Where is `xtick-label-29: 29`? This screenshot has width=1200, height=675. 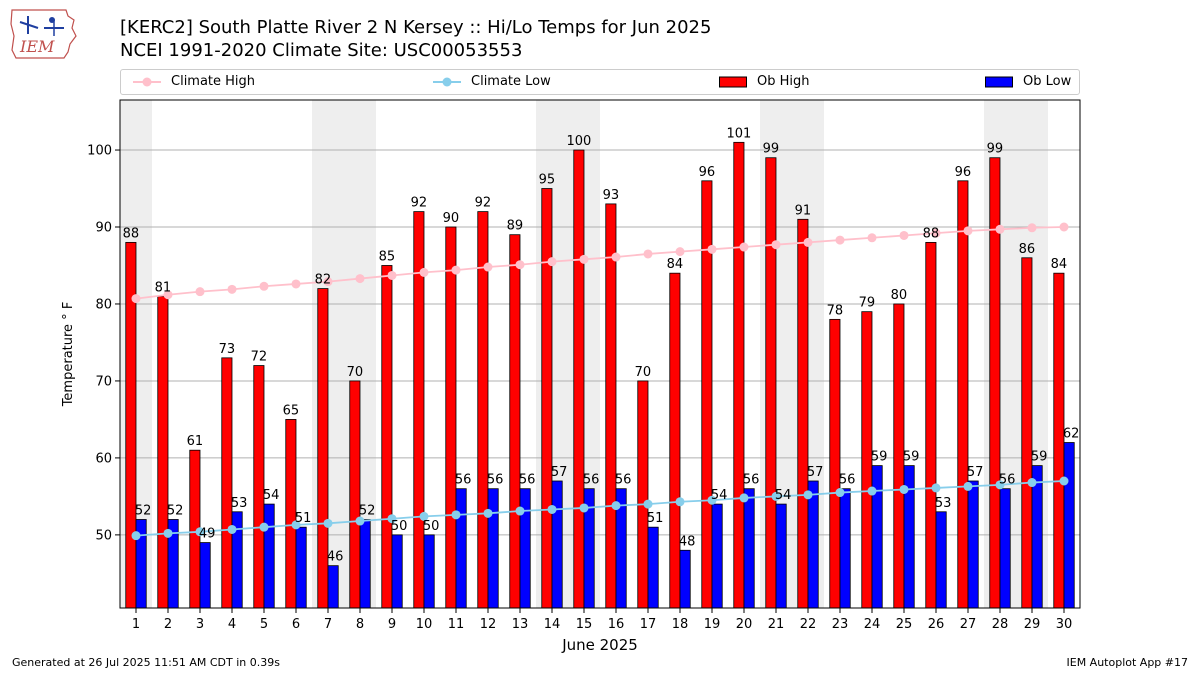
xtick-label-29: 29 is located at coordinates (1032, 624).